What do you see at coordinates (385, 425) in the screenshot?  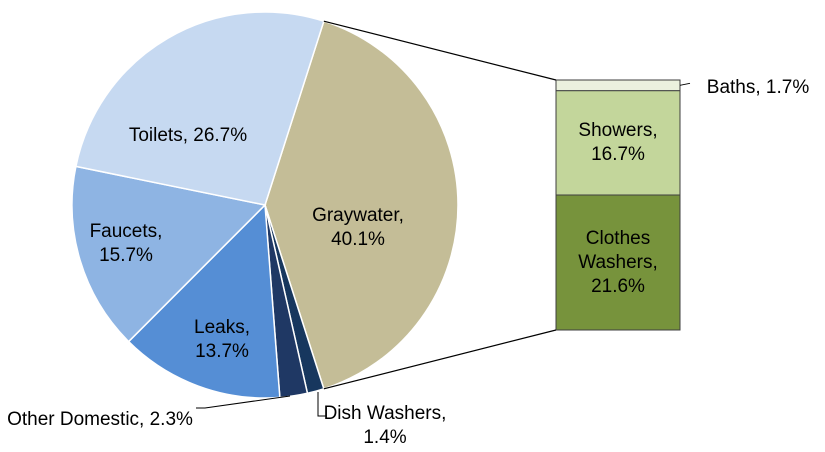 I see `data-label: Dish Washers, 1.4%` at bounding box center [385, 425].